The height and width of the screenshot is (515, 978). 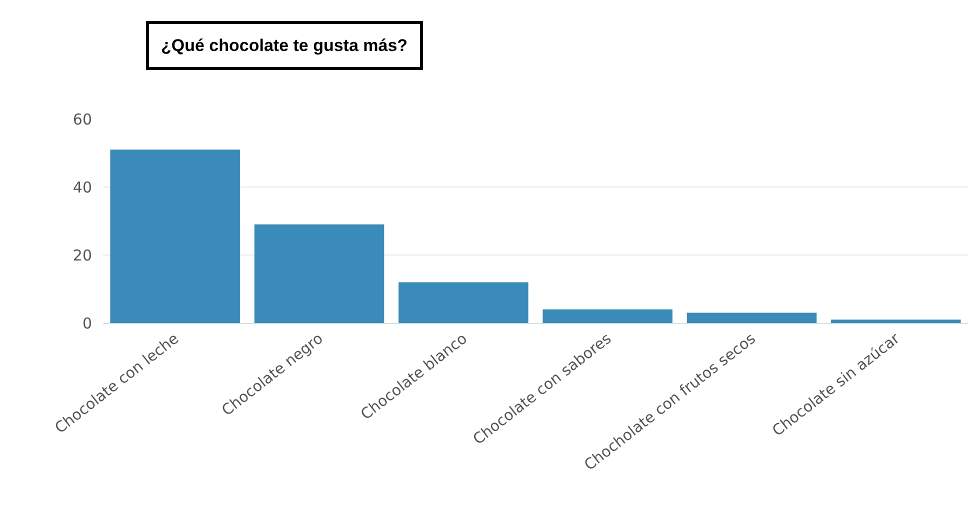 I want to click on y-tick-label: 20, so click(x=82, y=255).